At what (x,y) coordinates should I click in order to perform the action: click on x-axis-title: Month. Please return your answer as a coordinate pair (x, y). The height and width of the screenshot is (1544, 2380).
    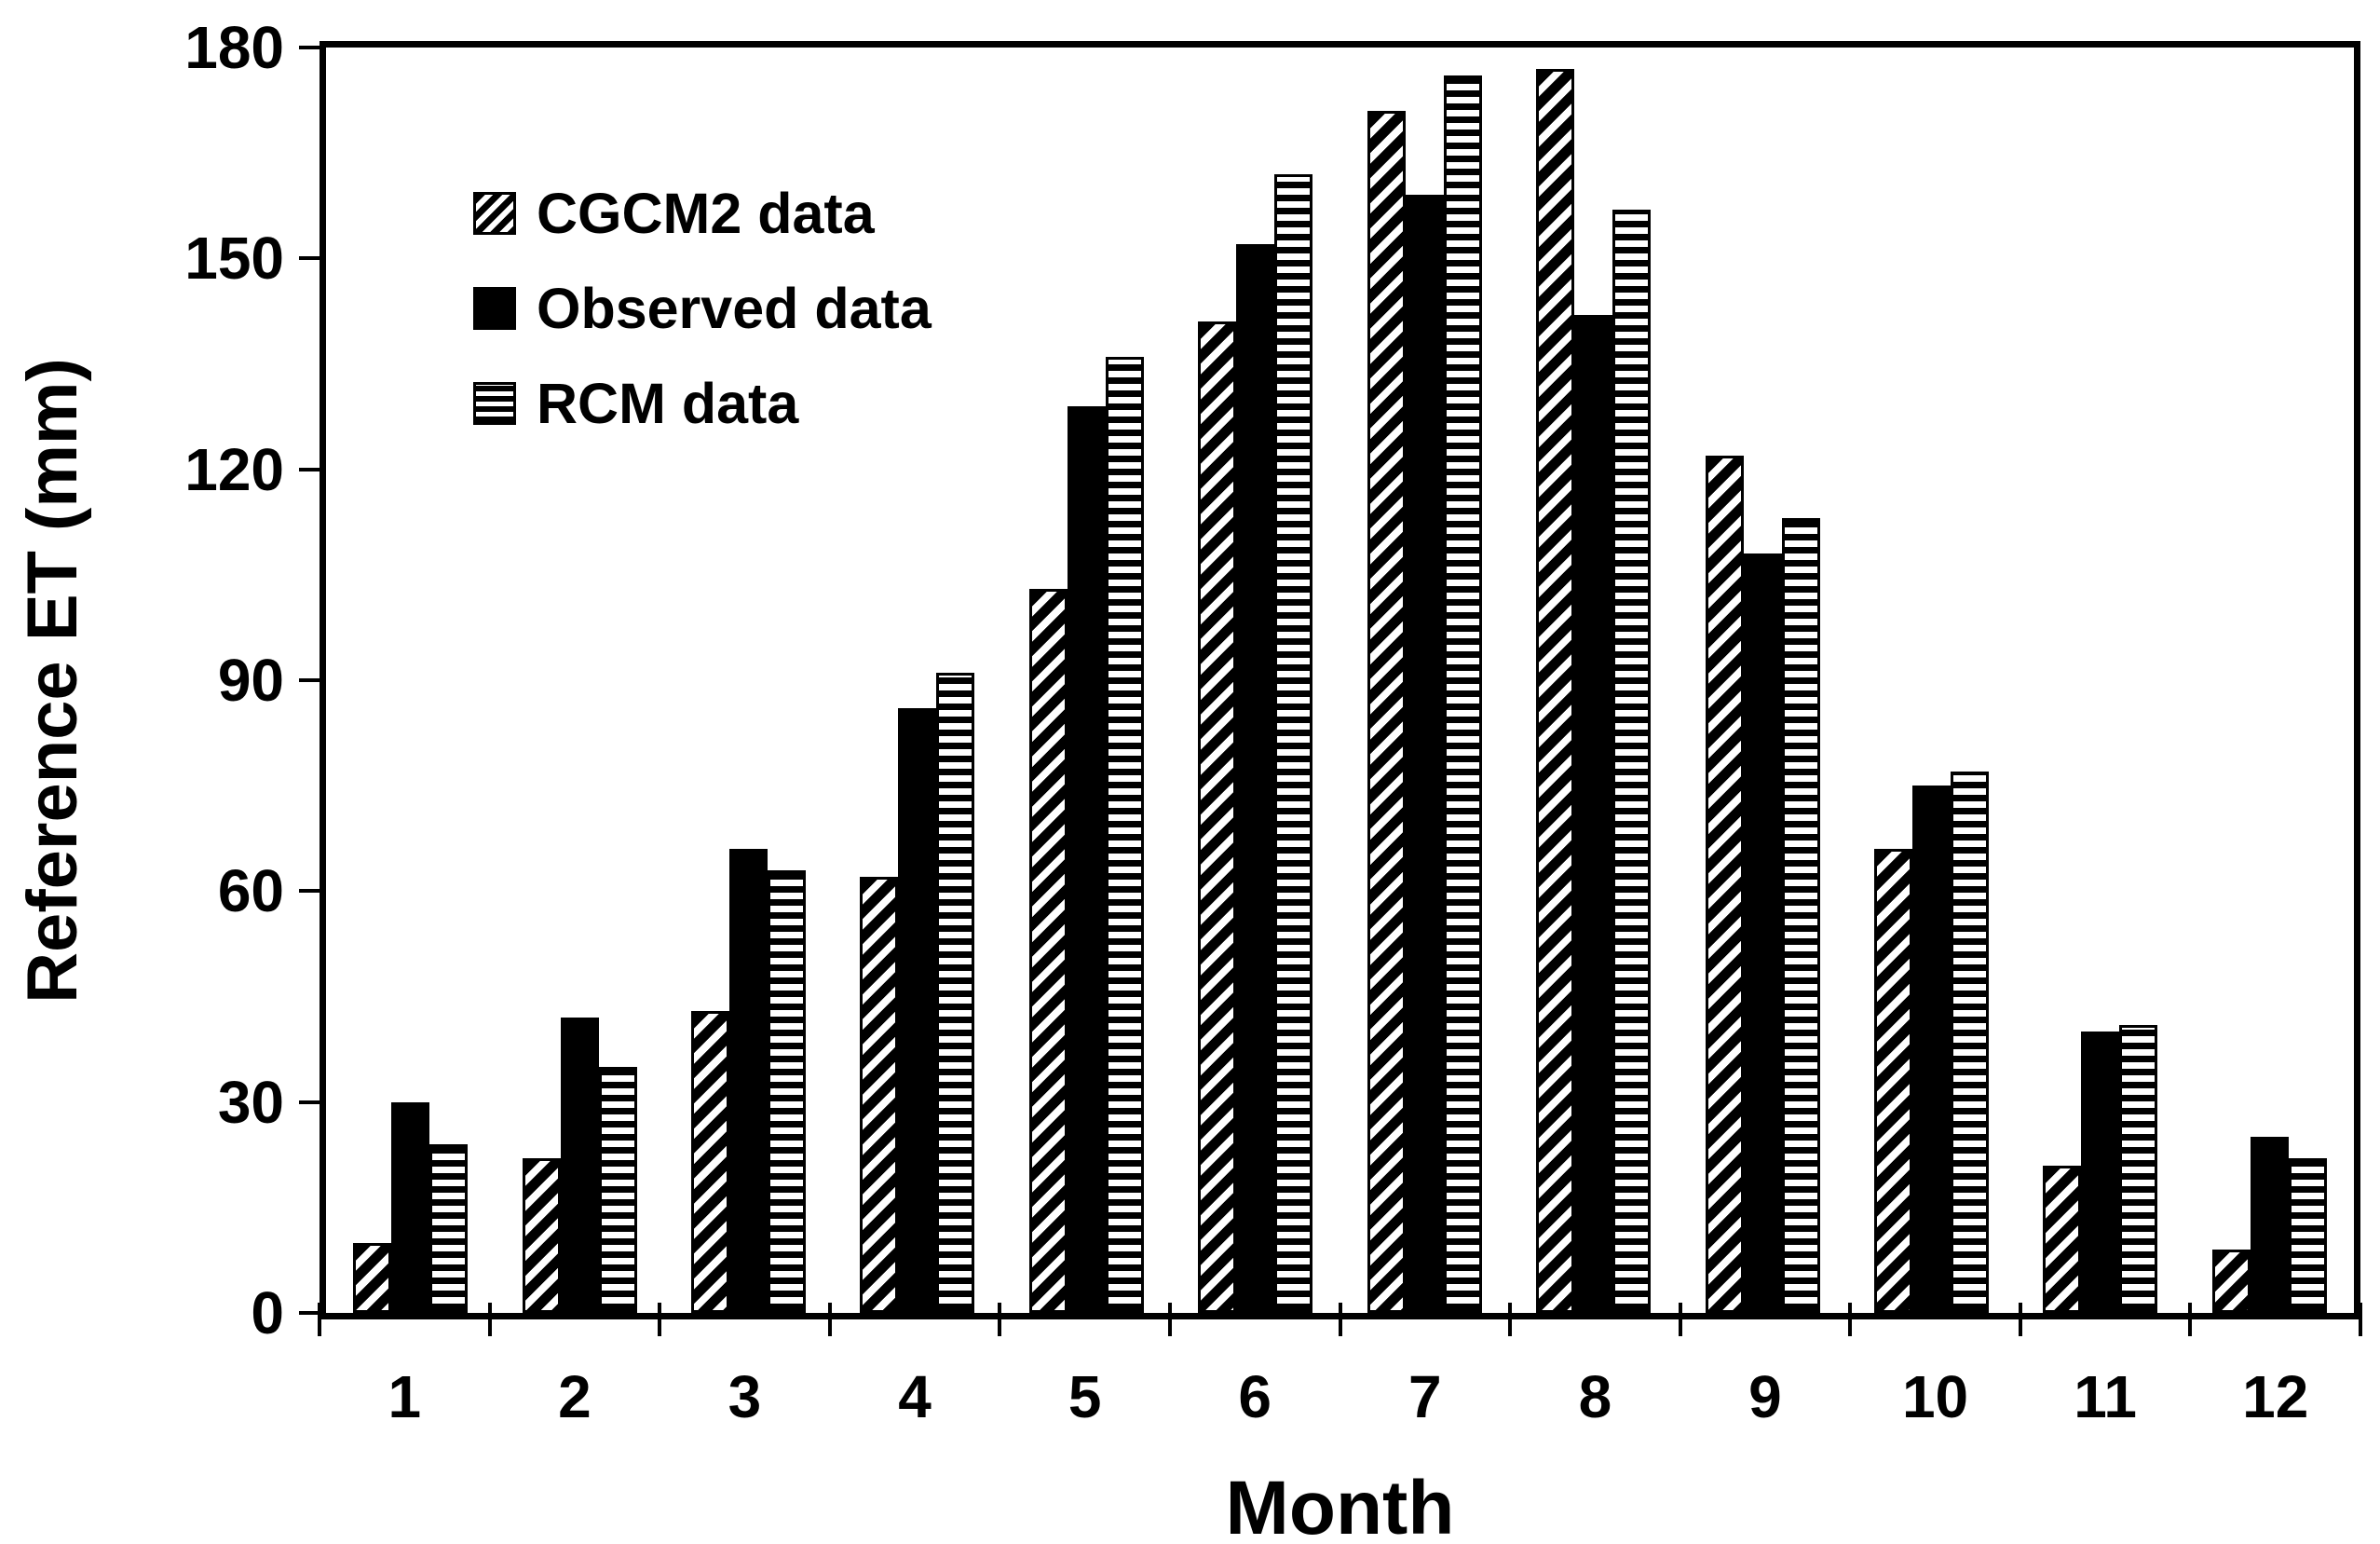
    Looking at the image, I should click on (1340, 1505).